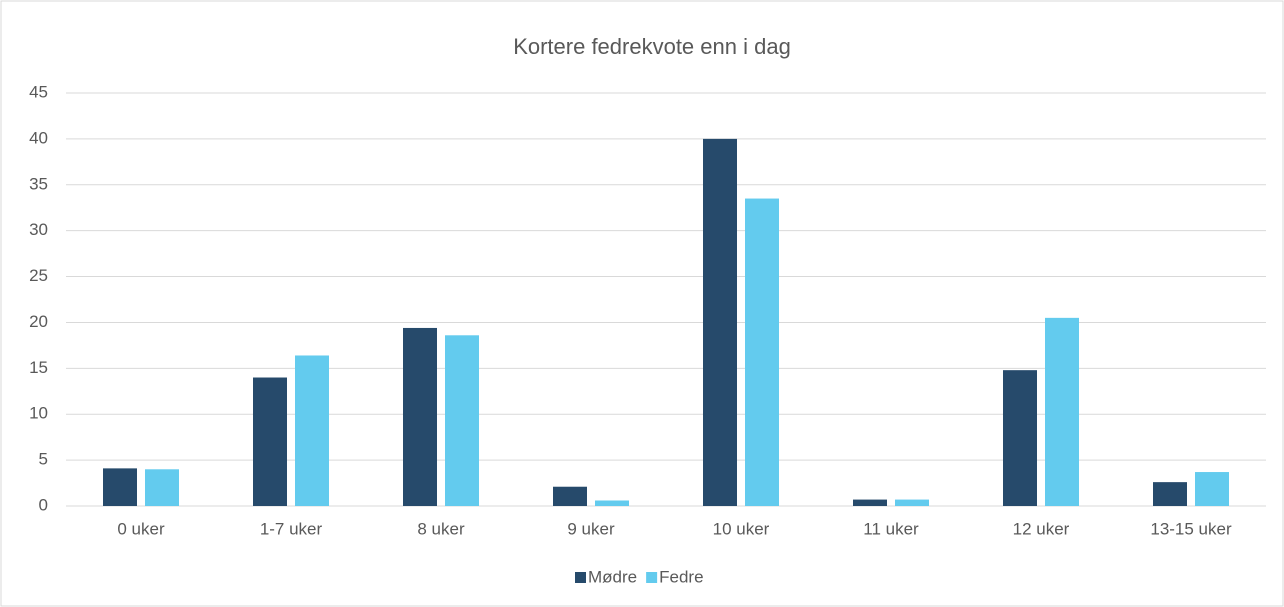  What do you see at coordinates (38, 321) in the screenshot?
I see `y-tick-label: 20` at bounding box center [38, 321].